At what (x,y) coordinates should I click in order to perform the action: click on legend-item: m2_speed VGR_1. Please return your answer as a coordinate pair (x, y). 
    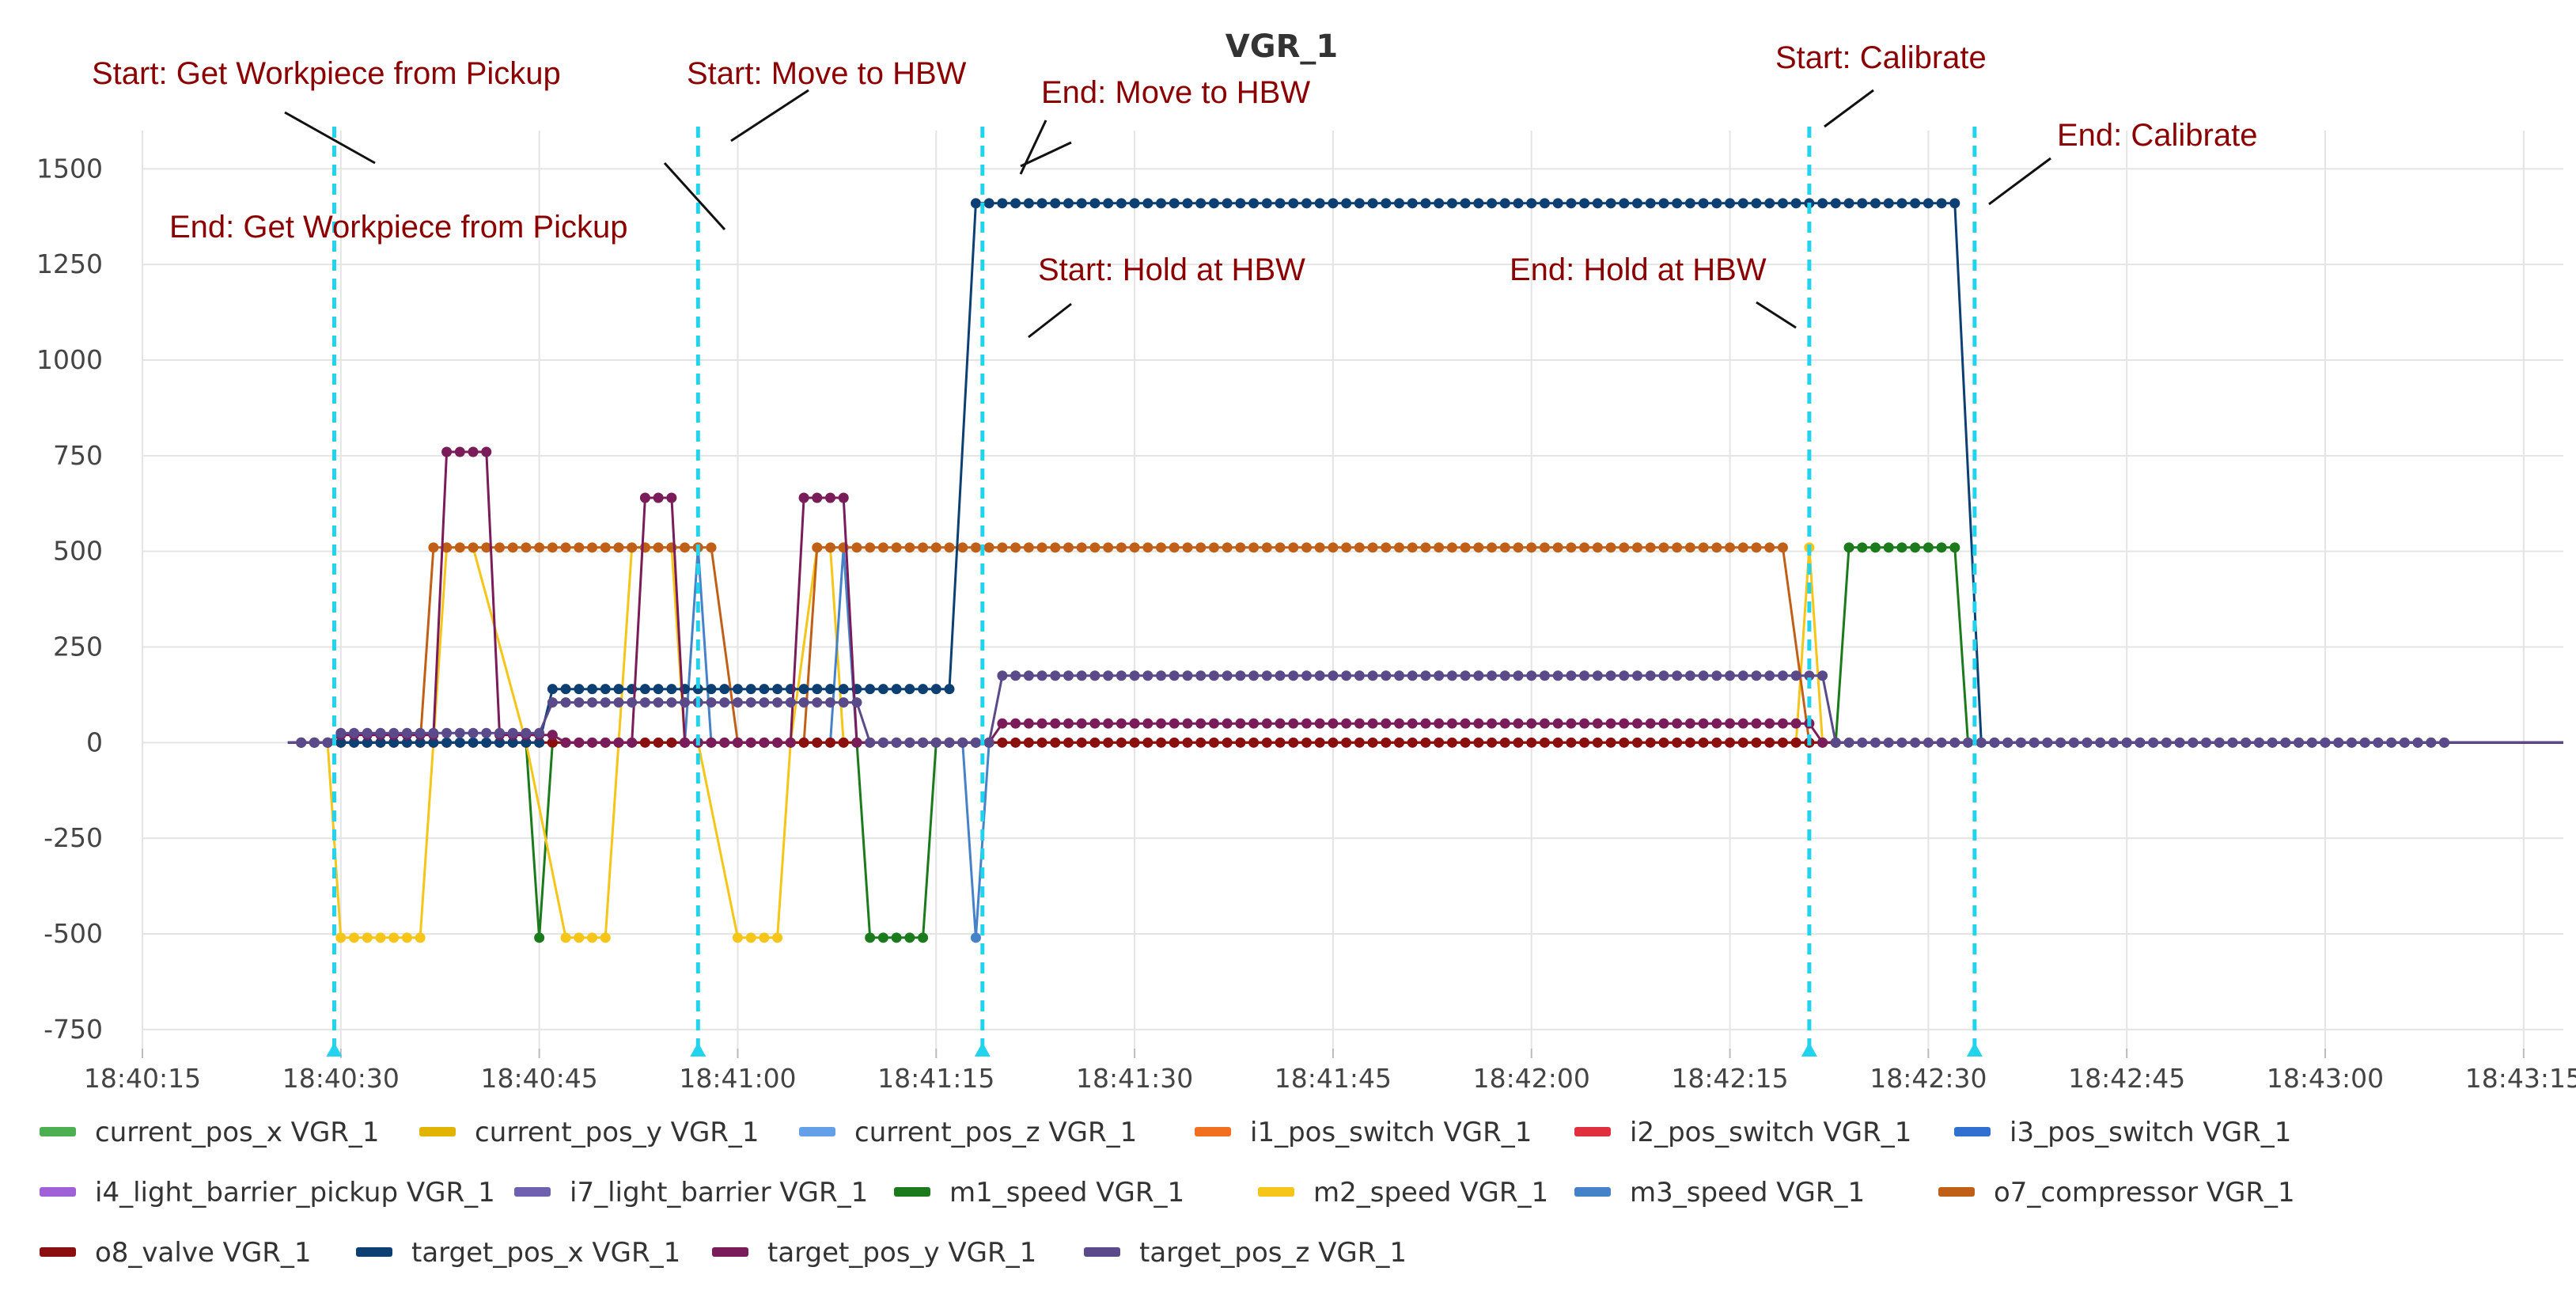
    Looking at the image, I should click on (1403, 1192).